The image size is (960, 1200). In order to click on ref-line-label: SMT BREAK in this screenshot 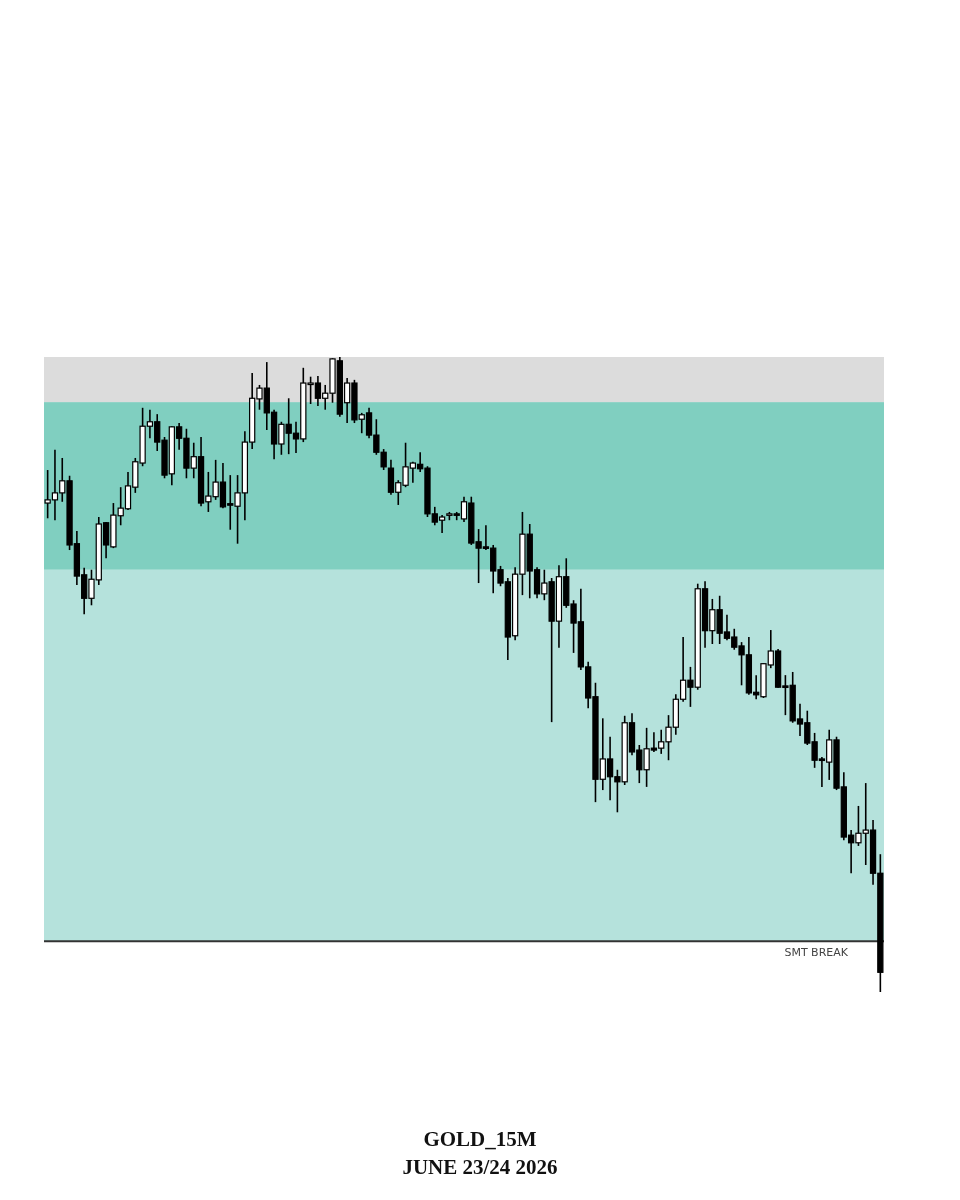, I will do `click(816, 953)`.